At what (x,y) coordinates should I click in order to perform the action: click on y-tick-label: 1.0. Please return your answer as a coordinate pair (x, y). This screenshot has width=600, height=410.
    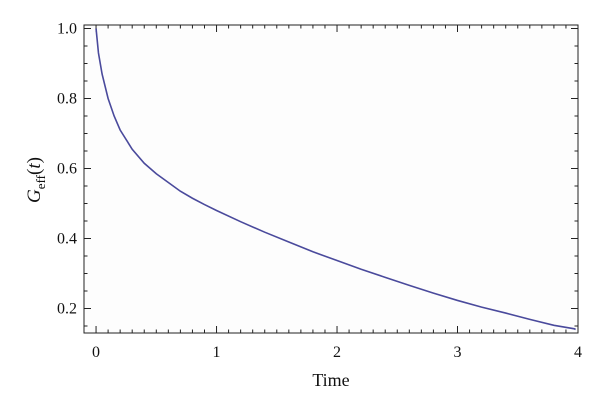
    Looking at the image, I should click on (67, 29).